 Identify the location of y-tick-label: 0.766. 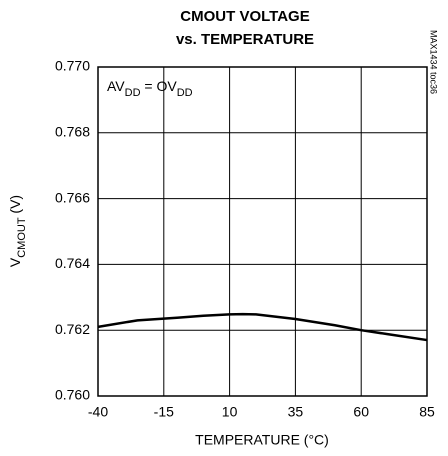
(72, 197).